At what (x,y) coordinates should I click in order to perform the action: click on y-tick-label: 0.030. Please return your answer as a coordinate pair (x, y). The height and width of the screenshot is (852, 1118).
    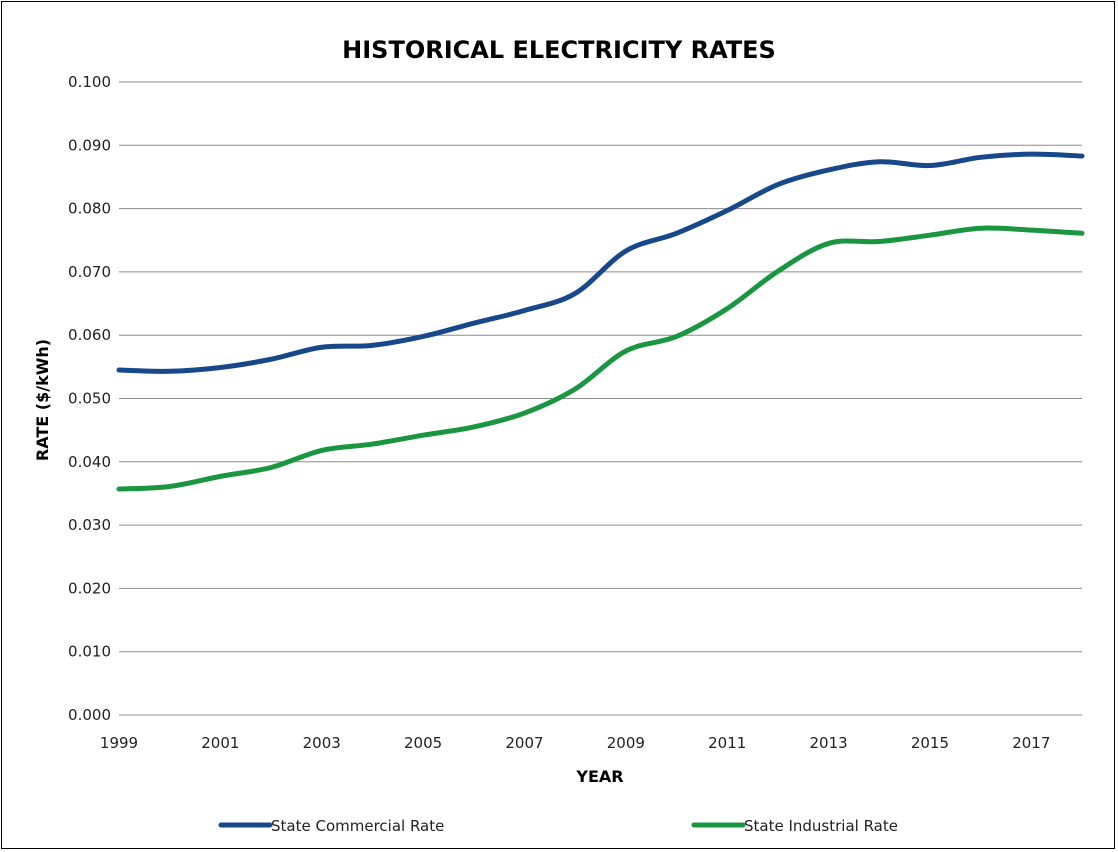
    Looking at the image, I should click on (89, 525).